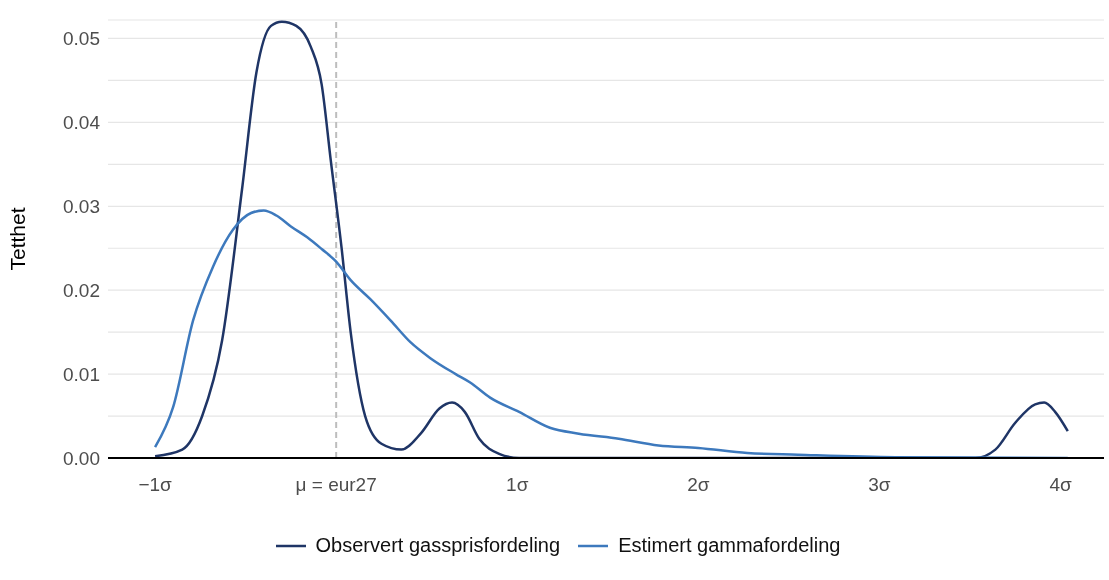 This screenshot has height=580, width=1109. Describe the element at coordinates (698, 485) in the screenshot. I see `x-tick-label: 2σ` at that location.